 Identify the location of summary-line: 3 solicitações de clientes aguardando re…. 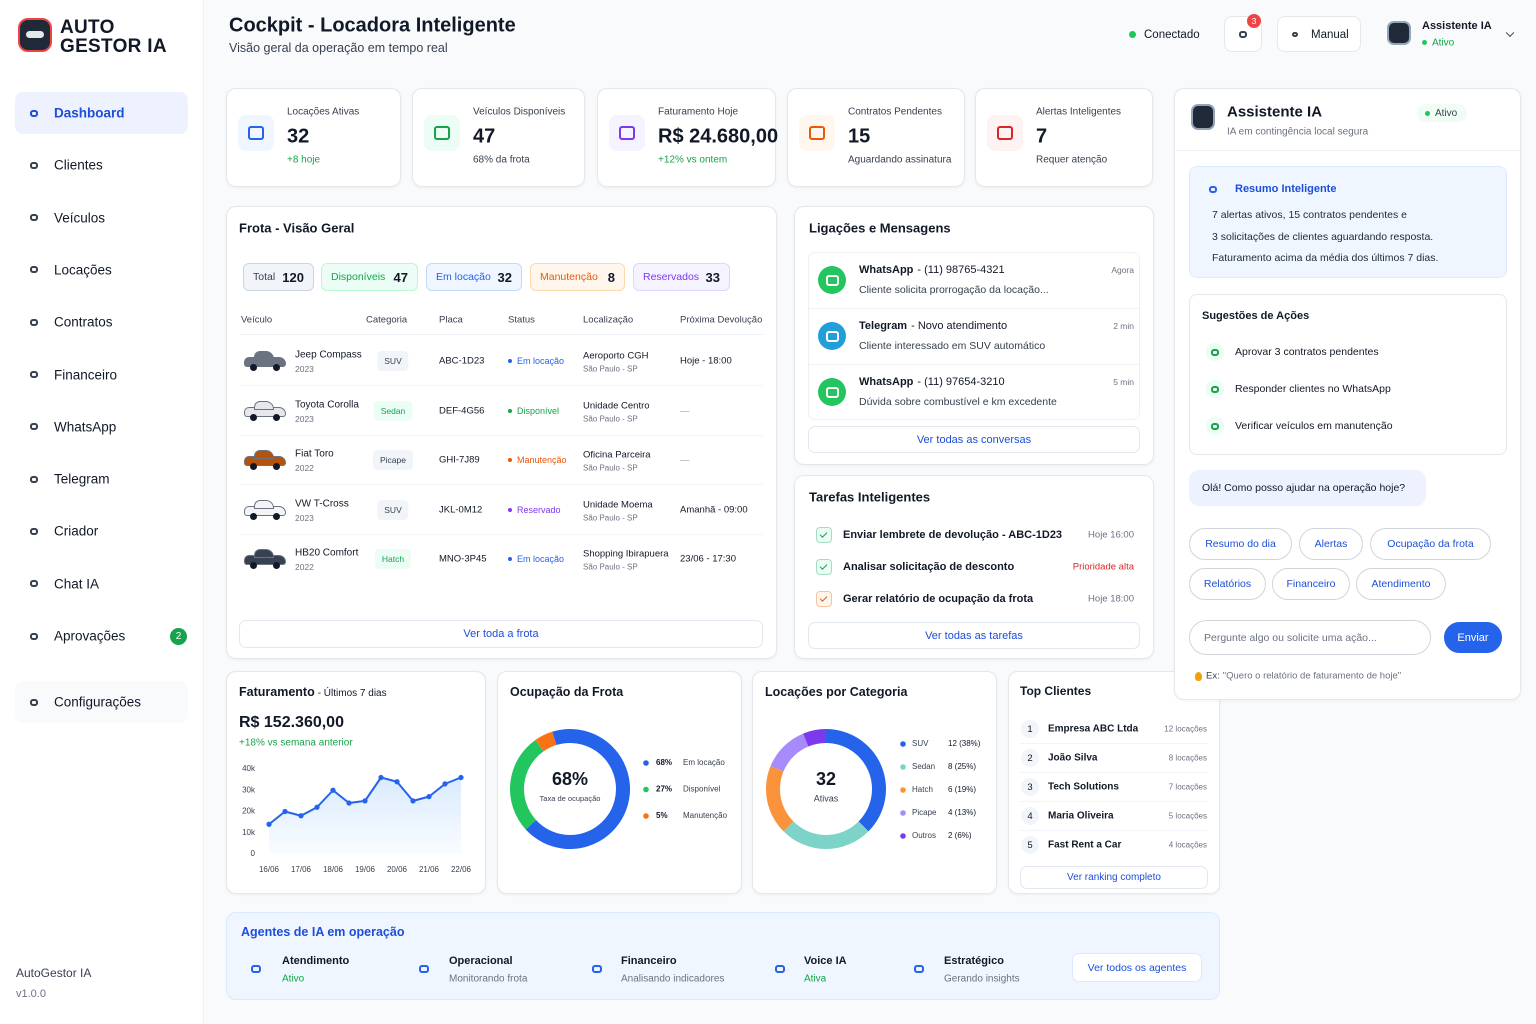
(1323, 236).